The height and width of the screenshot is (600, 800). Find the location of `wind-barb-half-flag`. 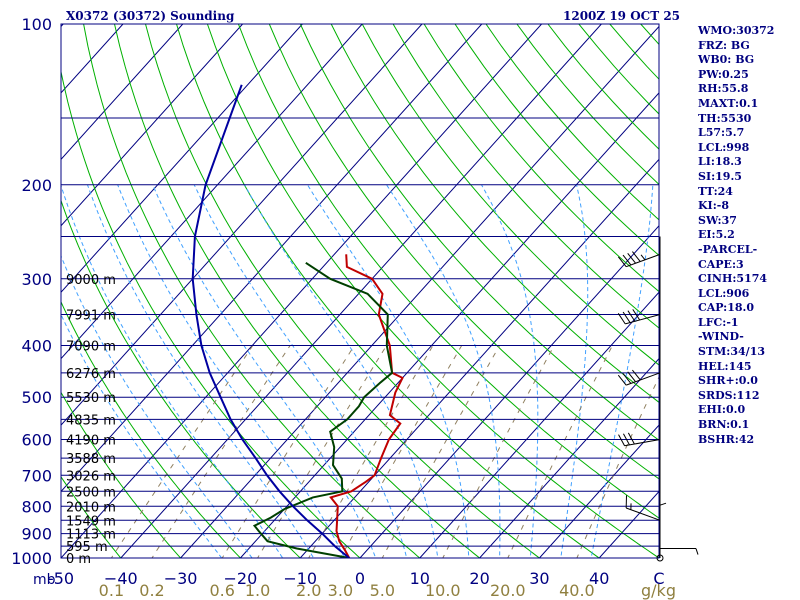

wind-barb-half-flag is located at coordinates (697, 551).